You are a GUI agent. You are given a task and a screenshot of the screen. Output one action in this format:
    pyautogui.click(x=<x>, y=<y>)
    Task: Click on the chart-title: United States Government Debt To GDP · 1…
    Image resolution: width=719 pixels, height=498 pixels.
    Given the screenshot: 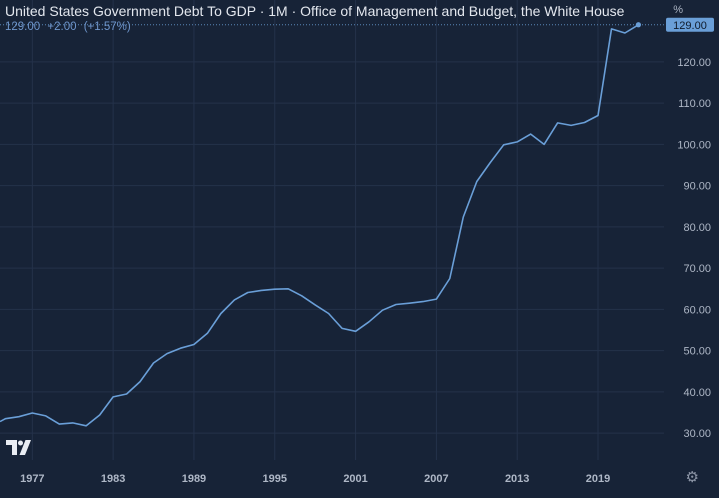 What is the action you would take?
    pyautogui.click(x=315, y=11)
    